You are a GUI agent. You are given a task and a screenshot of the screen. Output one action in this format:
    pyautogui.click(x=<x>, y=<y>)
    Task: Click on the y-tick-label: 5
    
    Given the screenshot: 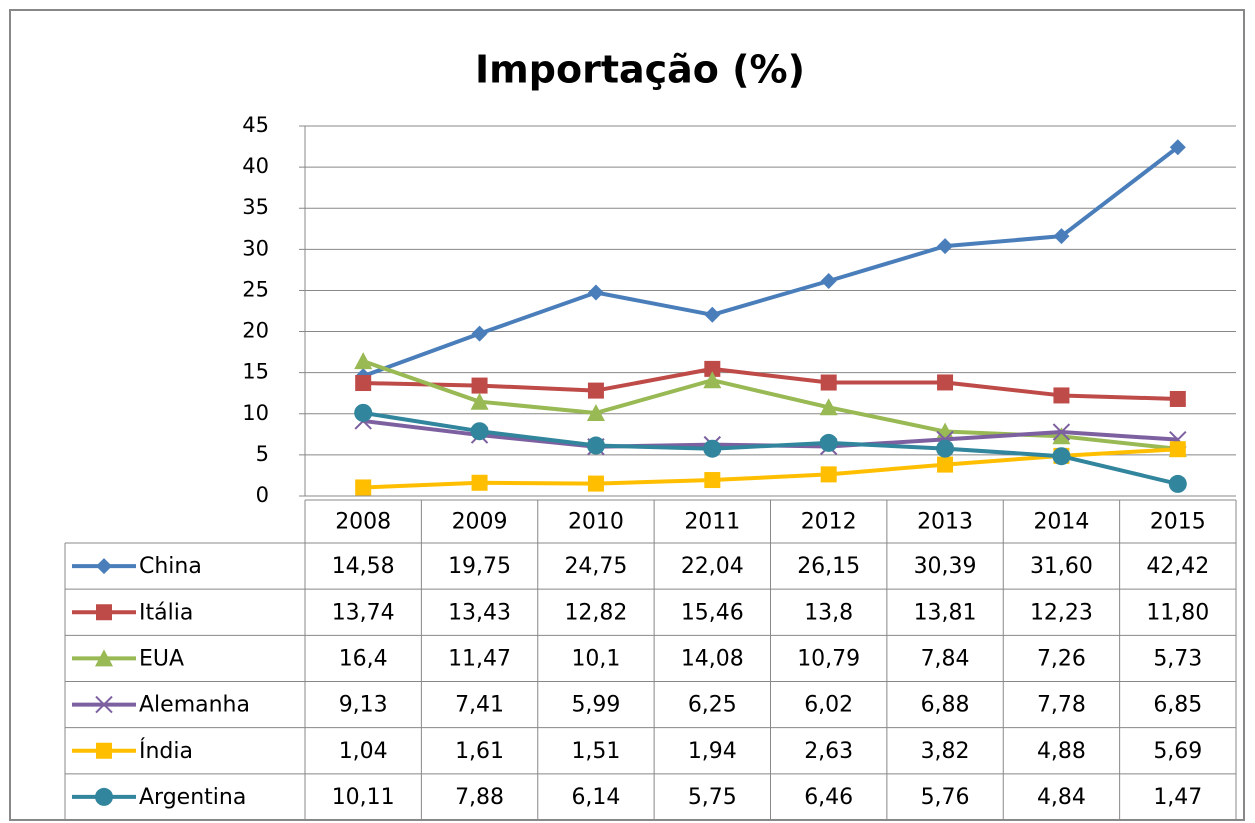 What is the action you would take?
    pyautogui.click(x=262, y=454)
    